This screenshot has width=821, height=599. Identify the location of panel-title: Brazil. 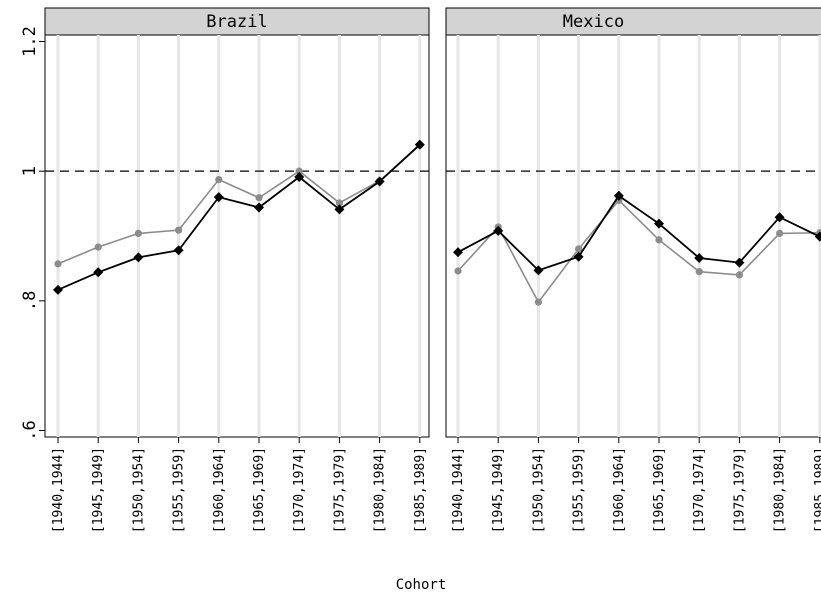
(236, 22).